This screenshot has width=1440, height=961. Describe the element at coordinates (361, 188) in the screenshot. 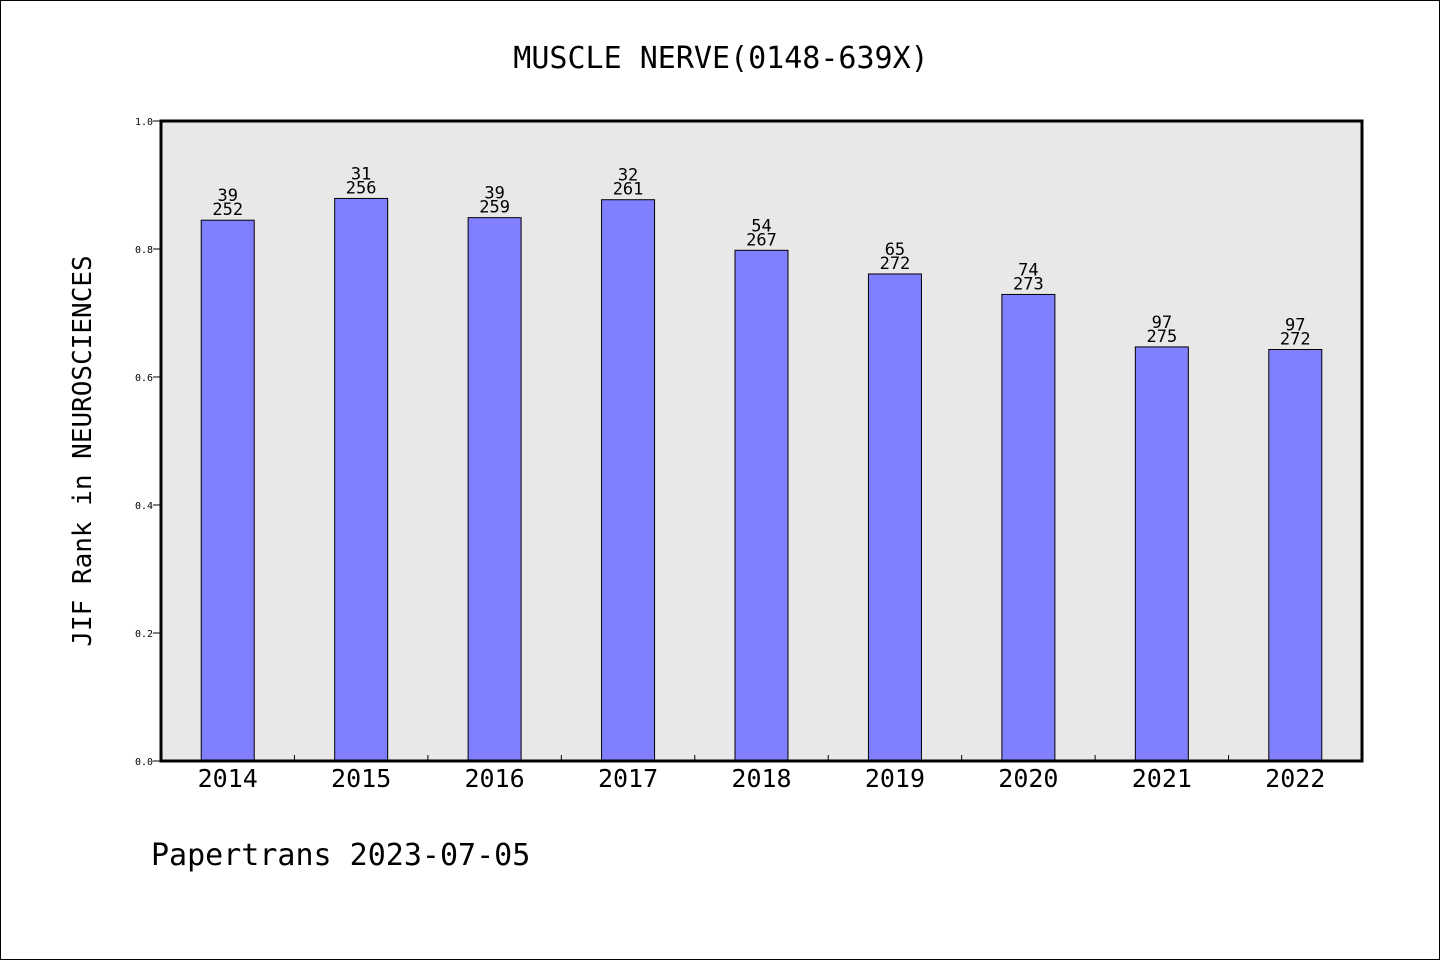

I see `bar-total-label: 256` at that location.